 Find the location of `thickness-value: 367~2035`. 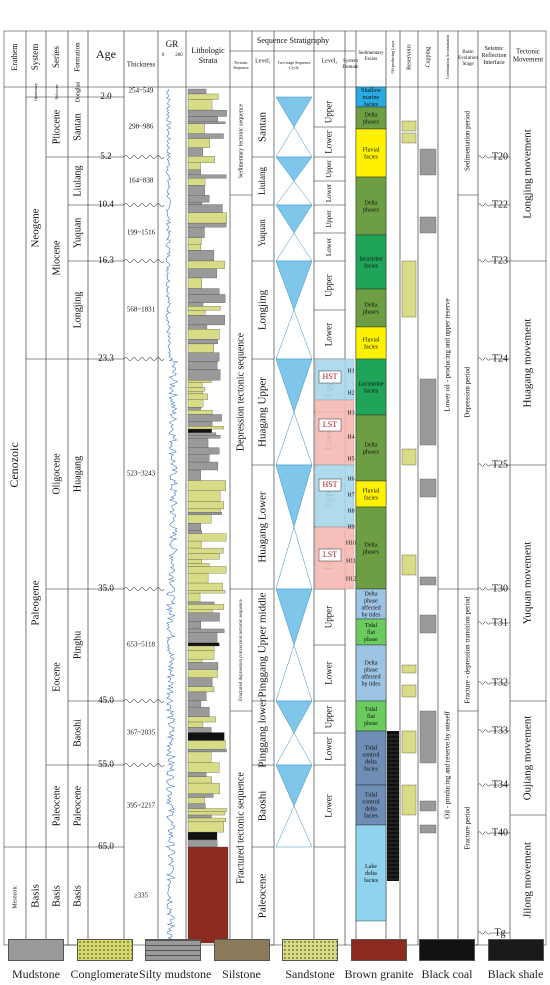

thickness-value: 367~2035 is located at coordinates (141, 733).